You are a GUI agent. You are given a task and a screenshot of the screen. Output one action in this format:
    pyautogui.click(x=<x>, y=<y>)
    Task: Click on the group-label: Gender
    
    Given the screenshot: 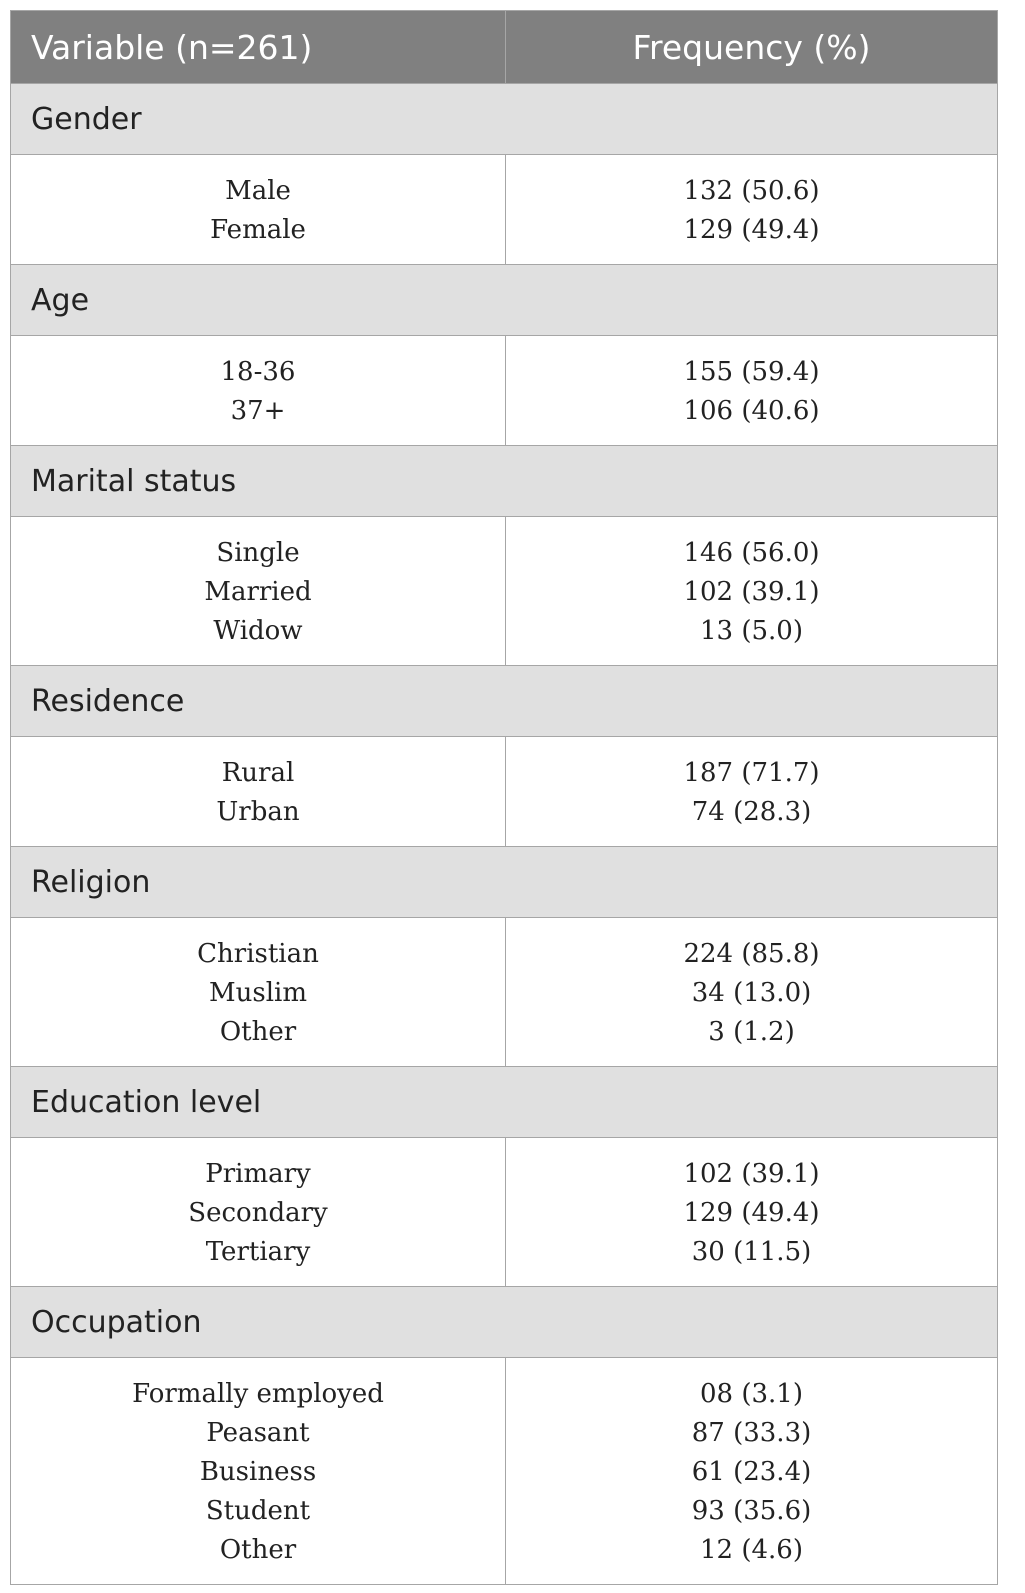 What is the action you would take?
    pyautogui.click(x=504, y=119)
    